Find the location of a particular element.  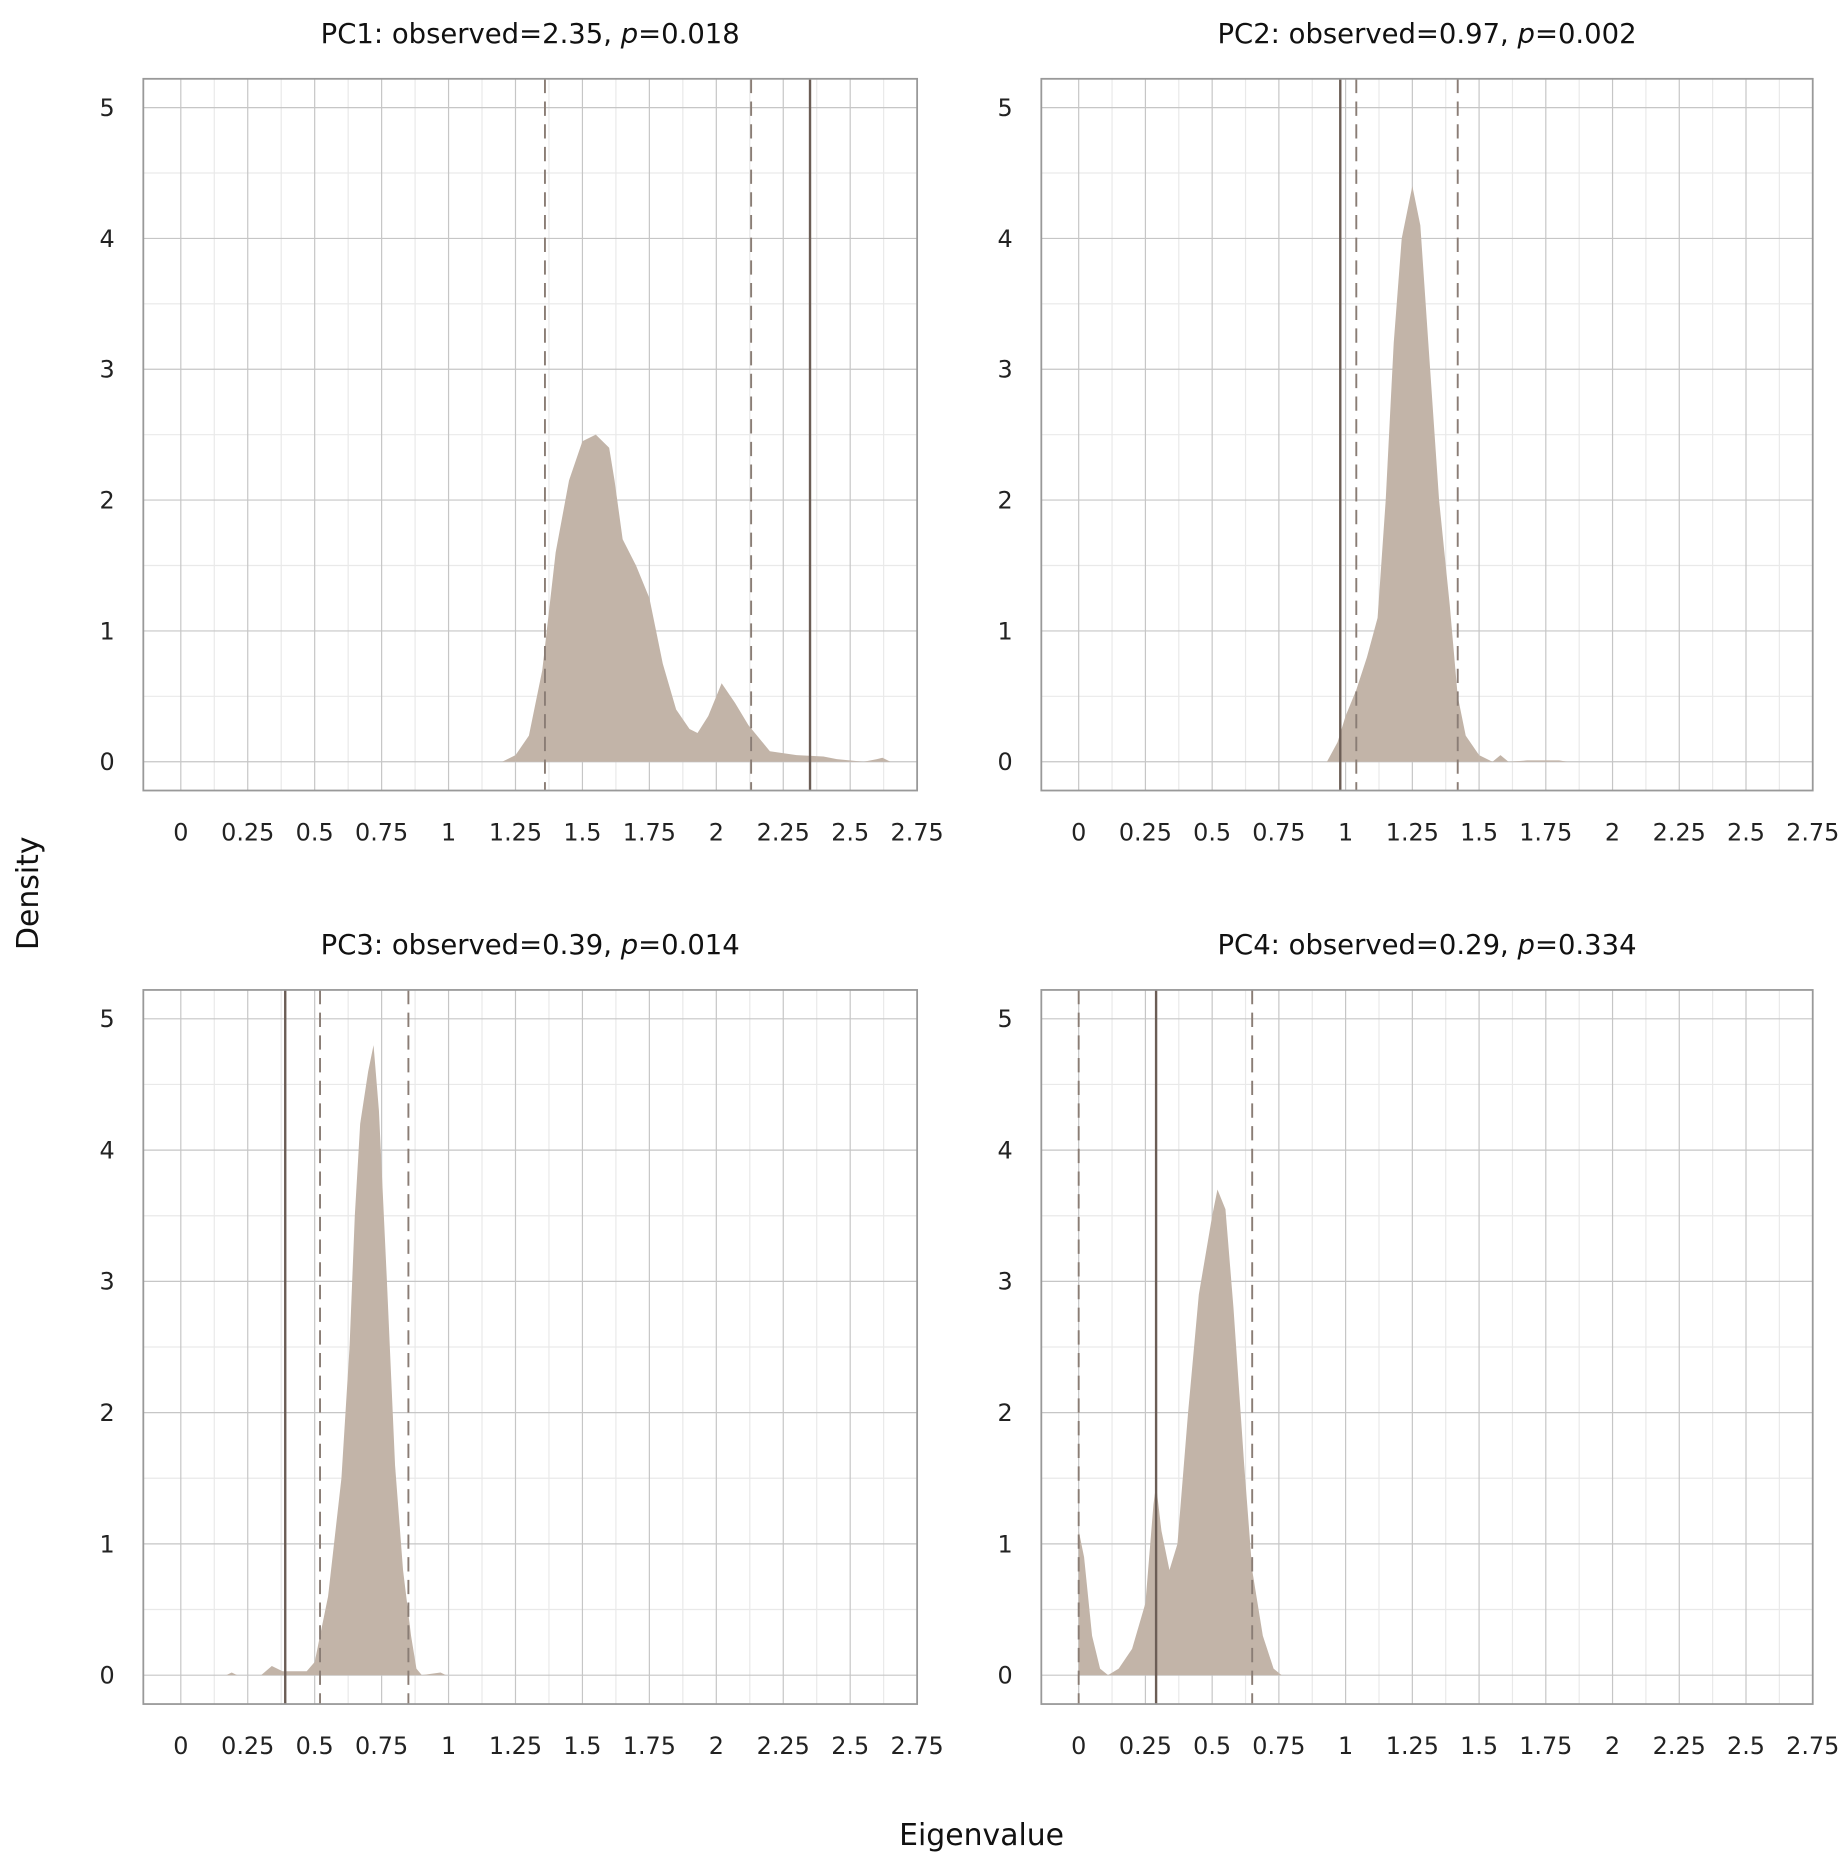

x-axis-label: Eigenvalue is located at coordinates (981, 1835).